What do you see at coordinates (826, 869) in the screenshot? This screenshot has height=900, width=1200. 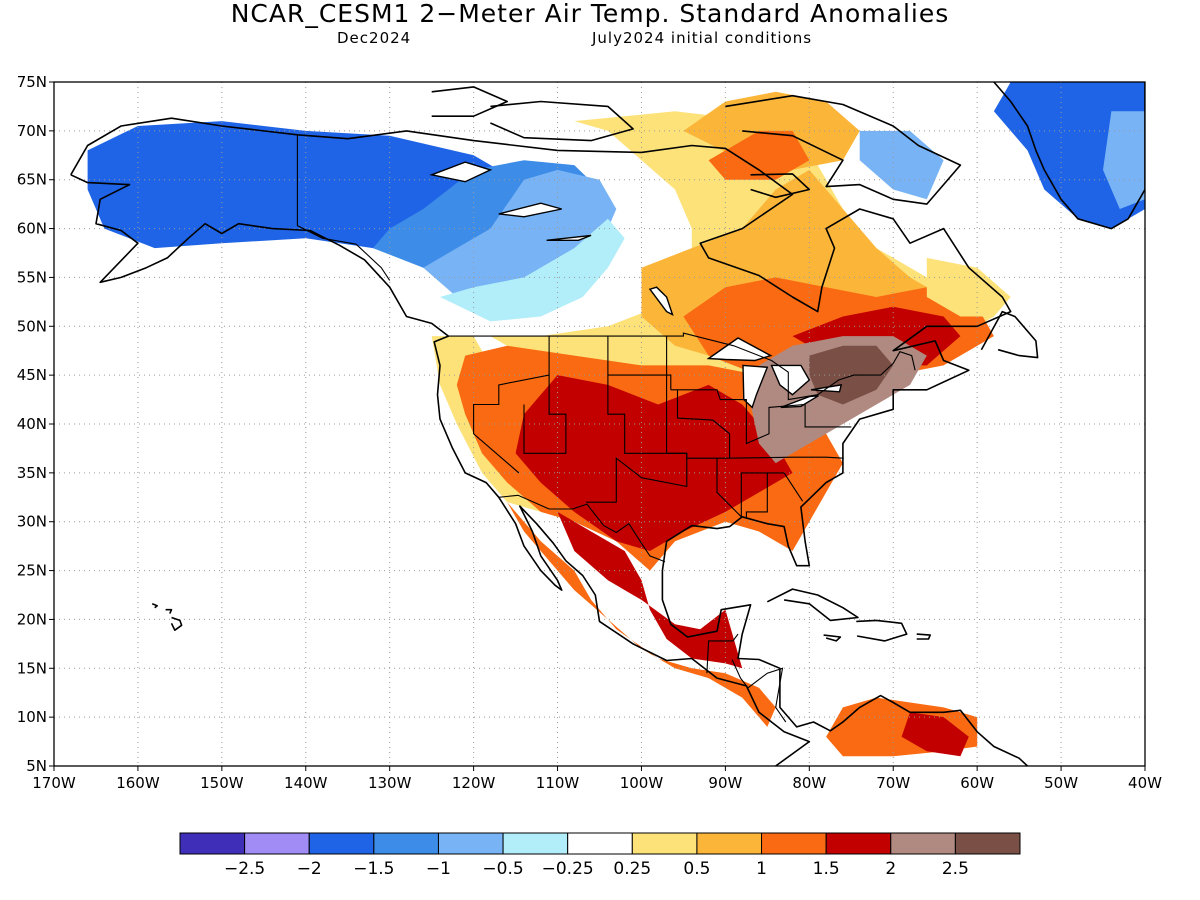 I see `colorbar-label: 1.5` at bounding box center [826, 869].